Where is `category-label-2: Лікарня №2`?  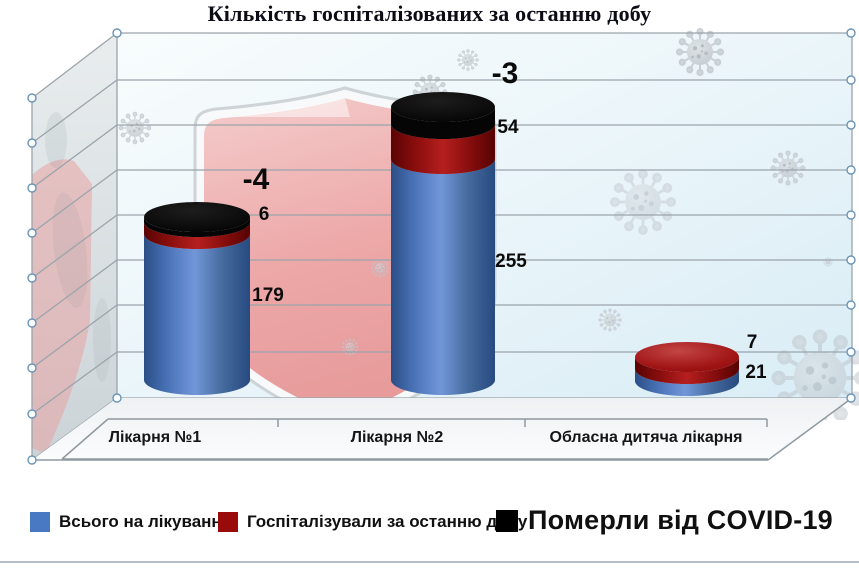 category-label-2: Лікарня №2 is located at coordinates (397, 437).